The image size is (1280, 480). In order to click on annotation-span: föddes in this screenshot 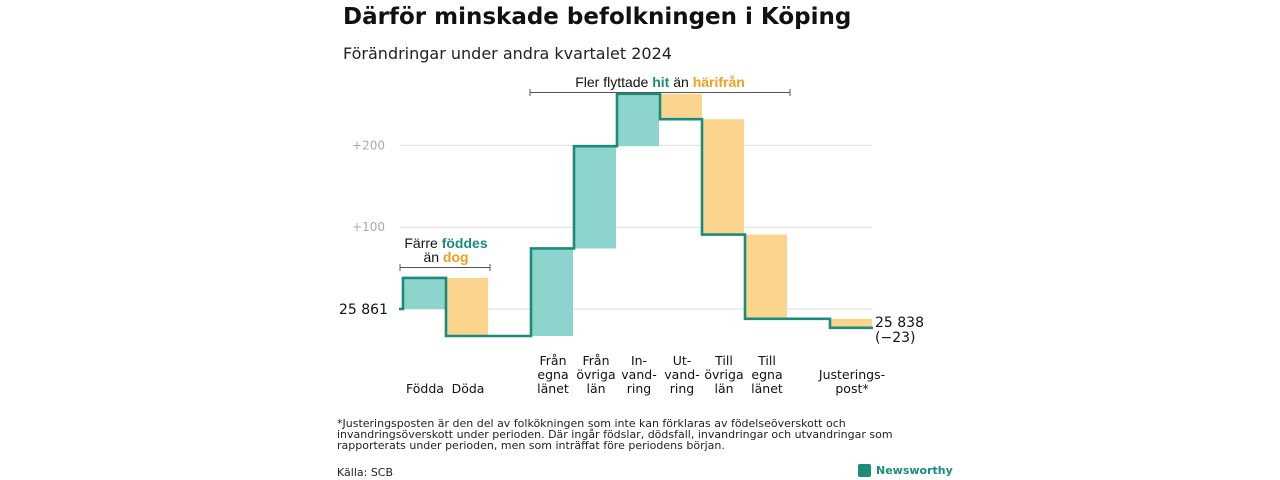, I will do `click(465, 243)`.